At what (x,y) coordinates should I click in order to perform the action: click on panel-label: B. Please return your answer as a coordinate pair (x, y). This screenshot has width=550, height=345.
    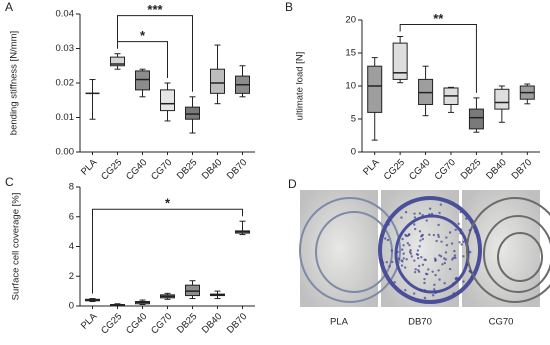
    Looking at the image, I should click on (289, 7).